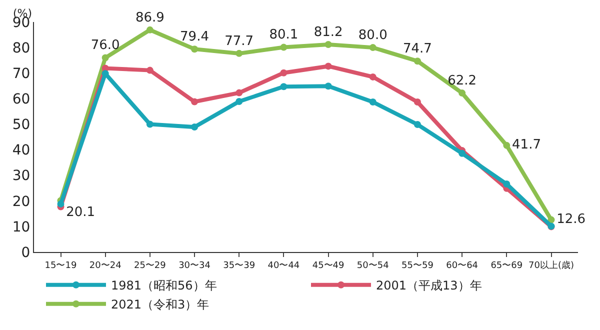 This screenshot has width=600, height=330. What do you see at coordinates (551, 265) in the screenshot?
I see `x-tick-label: 70以上(歳)` at bounding box center [551, 265].